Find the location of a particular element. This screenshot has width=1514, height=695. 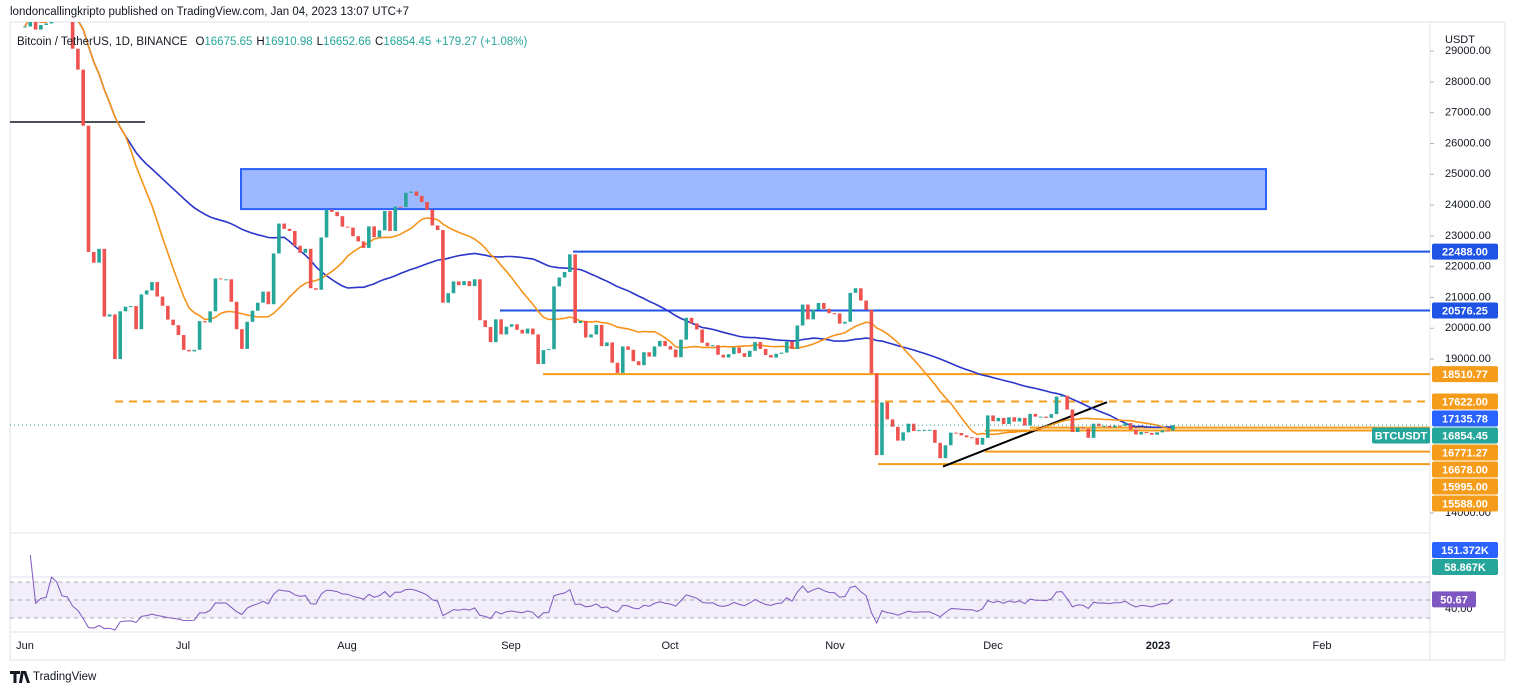

footer-logo is located at coordinates (20, 677).